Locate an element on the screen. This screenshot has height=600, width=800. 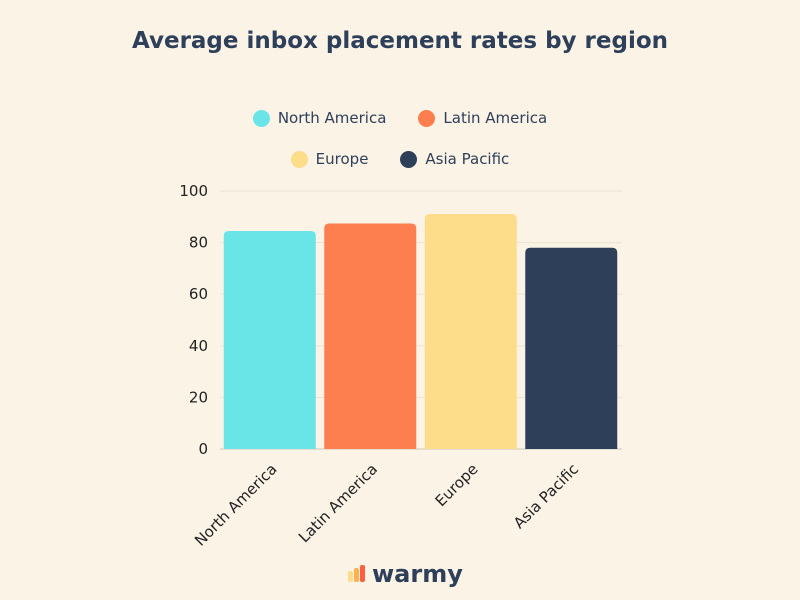
logo-flame-icon is located at coordinates (356, 573).